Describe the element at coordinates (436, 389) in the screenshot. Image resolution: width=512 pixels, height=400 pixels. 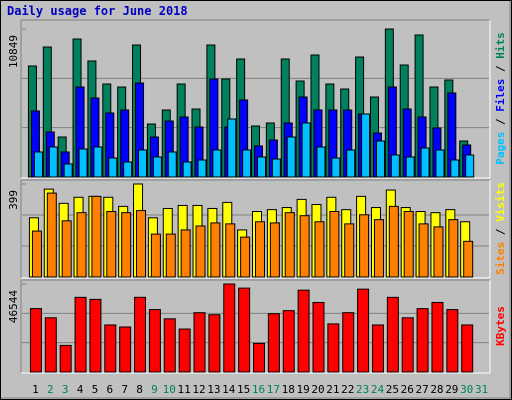
I see `x-tick-label: 28` at that location.